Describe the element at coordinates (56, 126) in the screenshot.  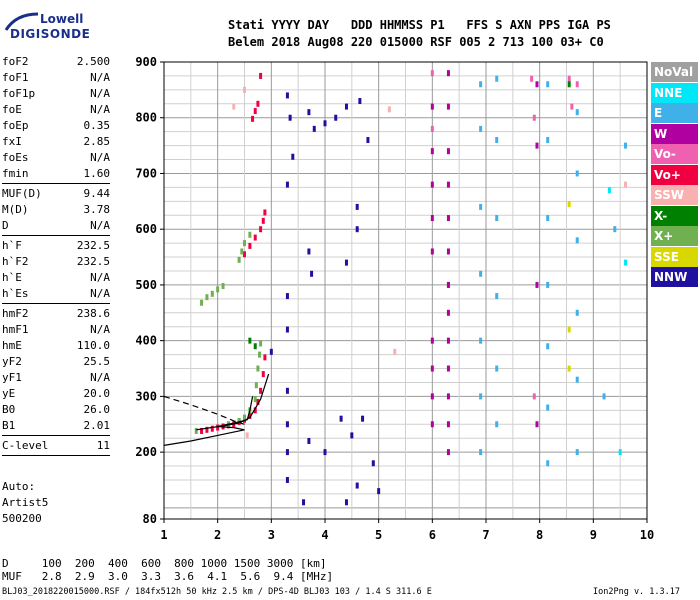
I see `param-row-foep: foEp 0.35` at that location.